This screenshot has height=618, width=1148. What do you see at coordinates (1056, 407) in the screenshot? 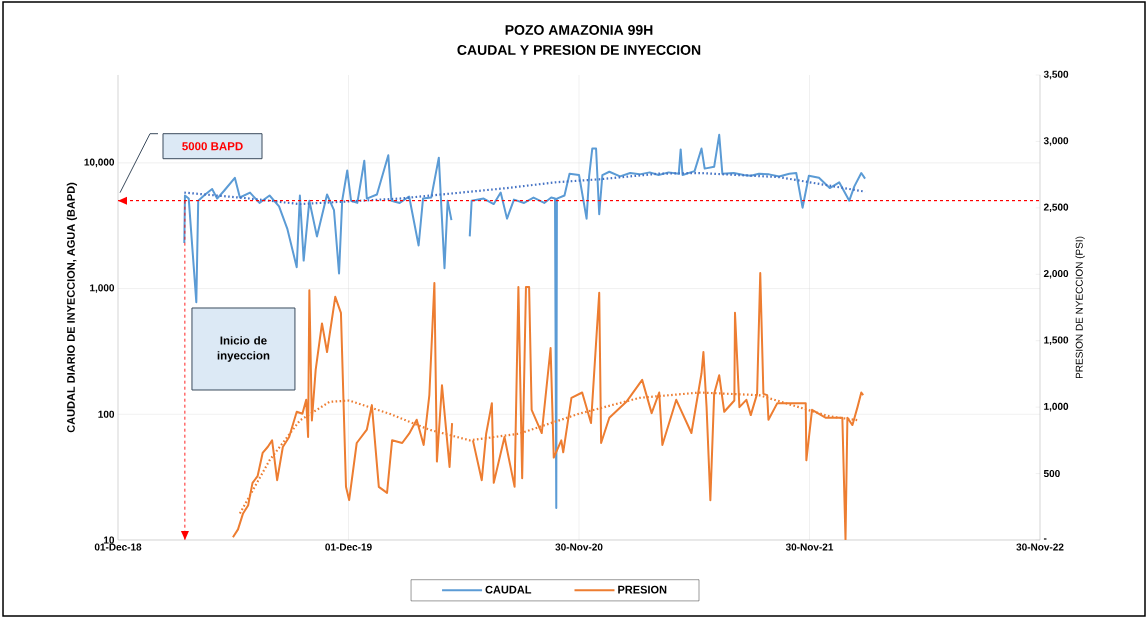
I see `y2-tick-label: 1,000` at bounding box center [1056, 407].